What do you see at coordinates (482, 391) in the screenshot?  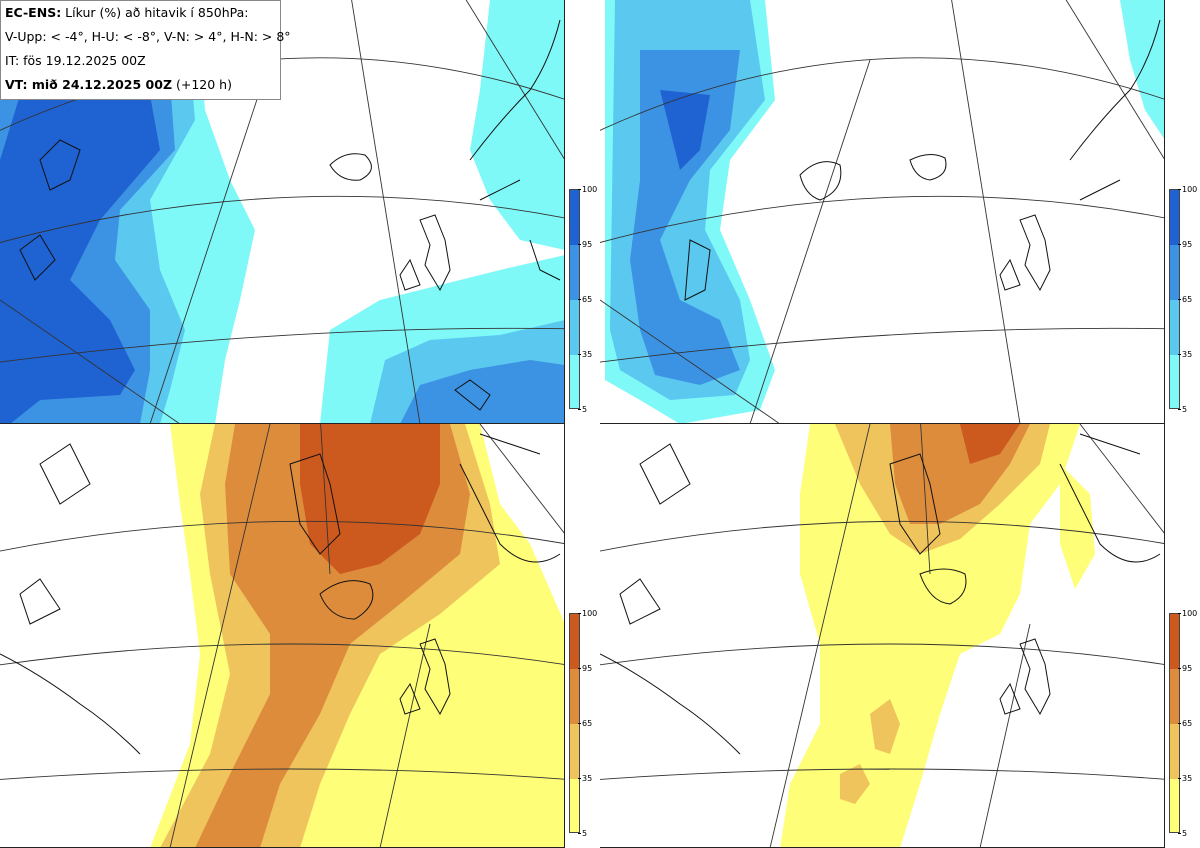 I see `prob-65-area-east` at bounding box center [482, 391].